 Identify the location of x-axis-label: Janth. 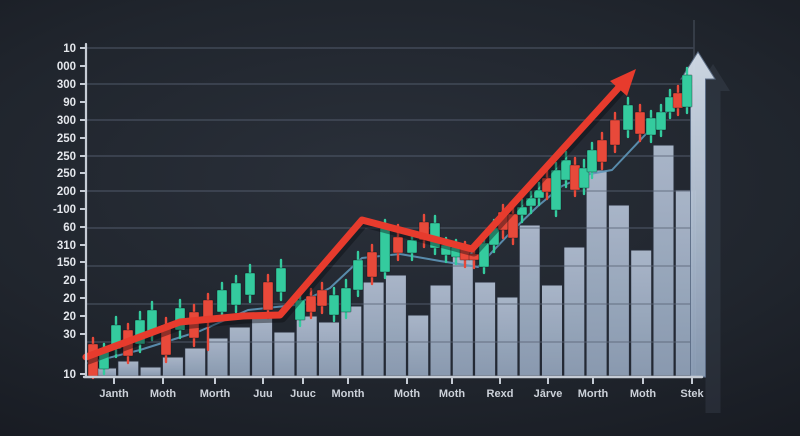
(114, 394).